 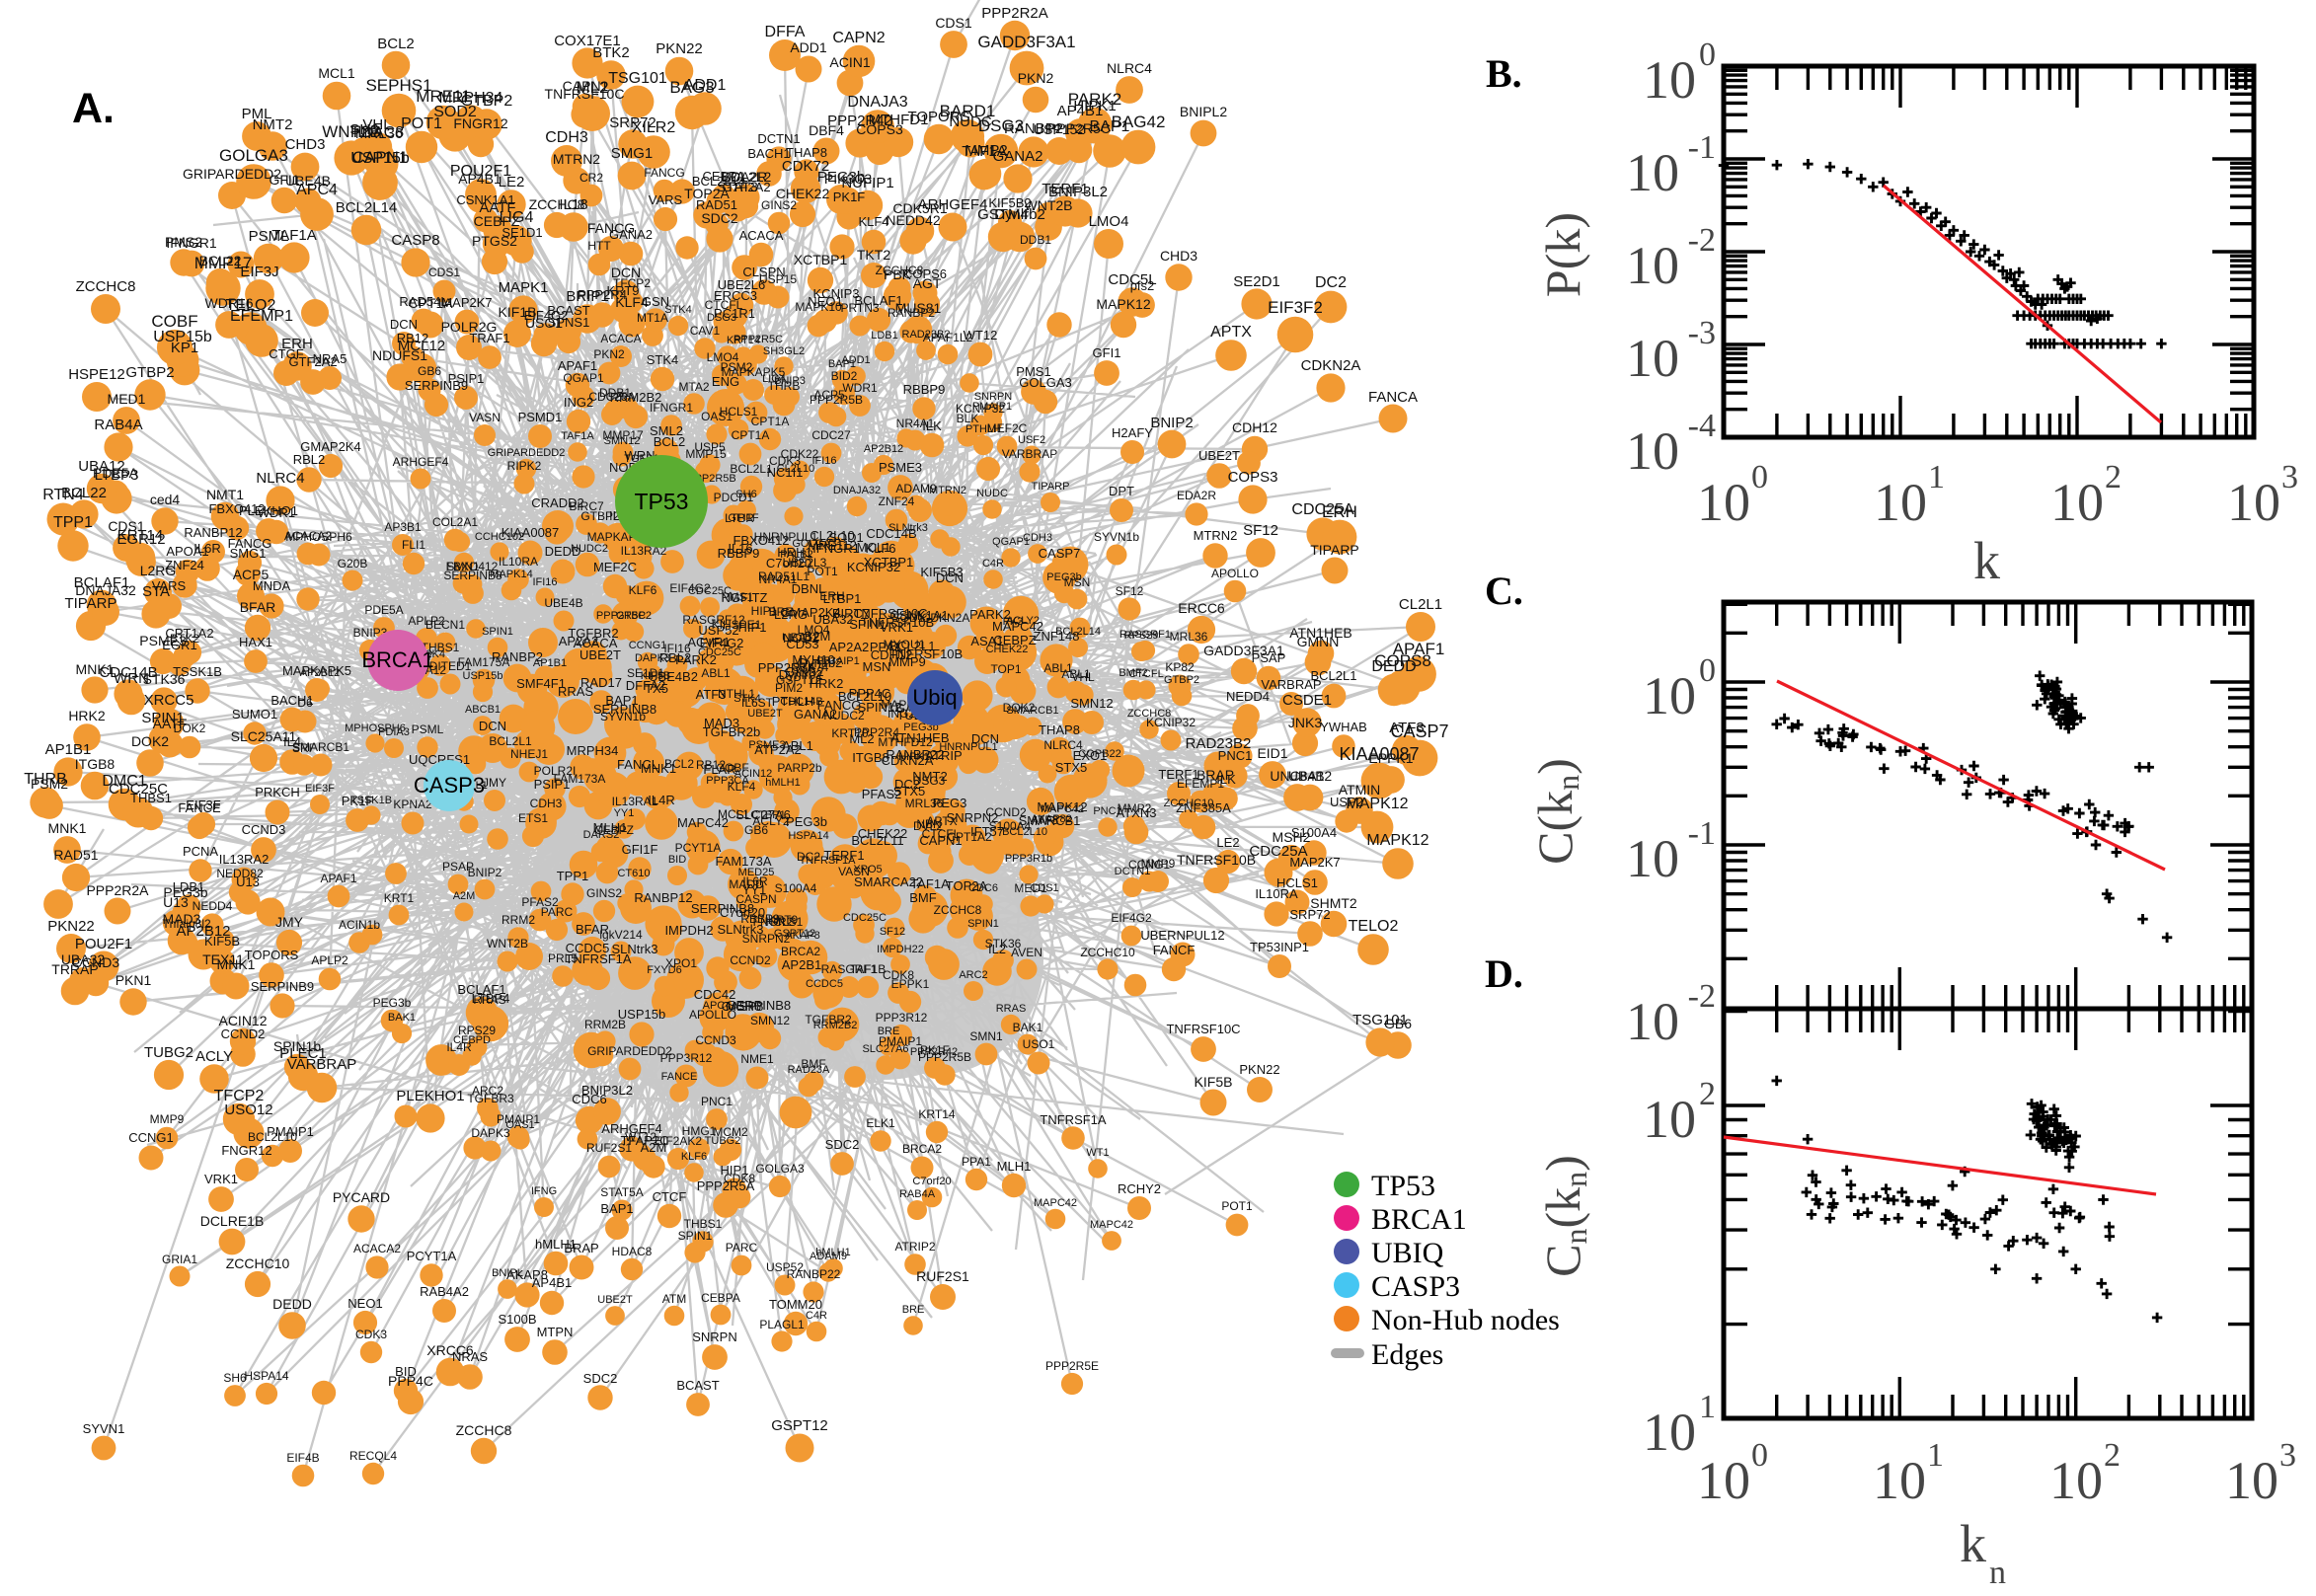 I want to click on svg-text: LIG4, so click(x=517, y=217).